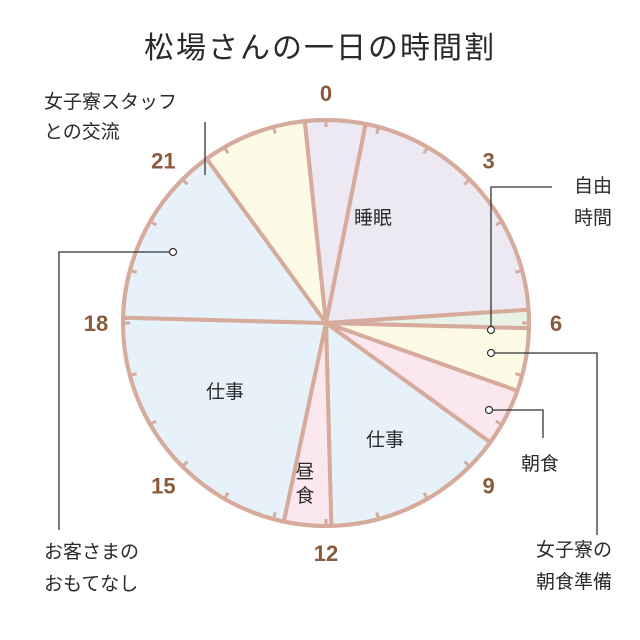 The height and width of the screenshot is (640, 640). Describe the element at coordinates (544, 443) in the screenshot. I see `leader-line-dorm-breakfast-prep` at that location.